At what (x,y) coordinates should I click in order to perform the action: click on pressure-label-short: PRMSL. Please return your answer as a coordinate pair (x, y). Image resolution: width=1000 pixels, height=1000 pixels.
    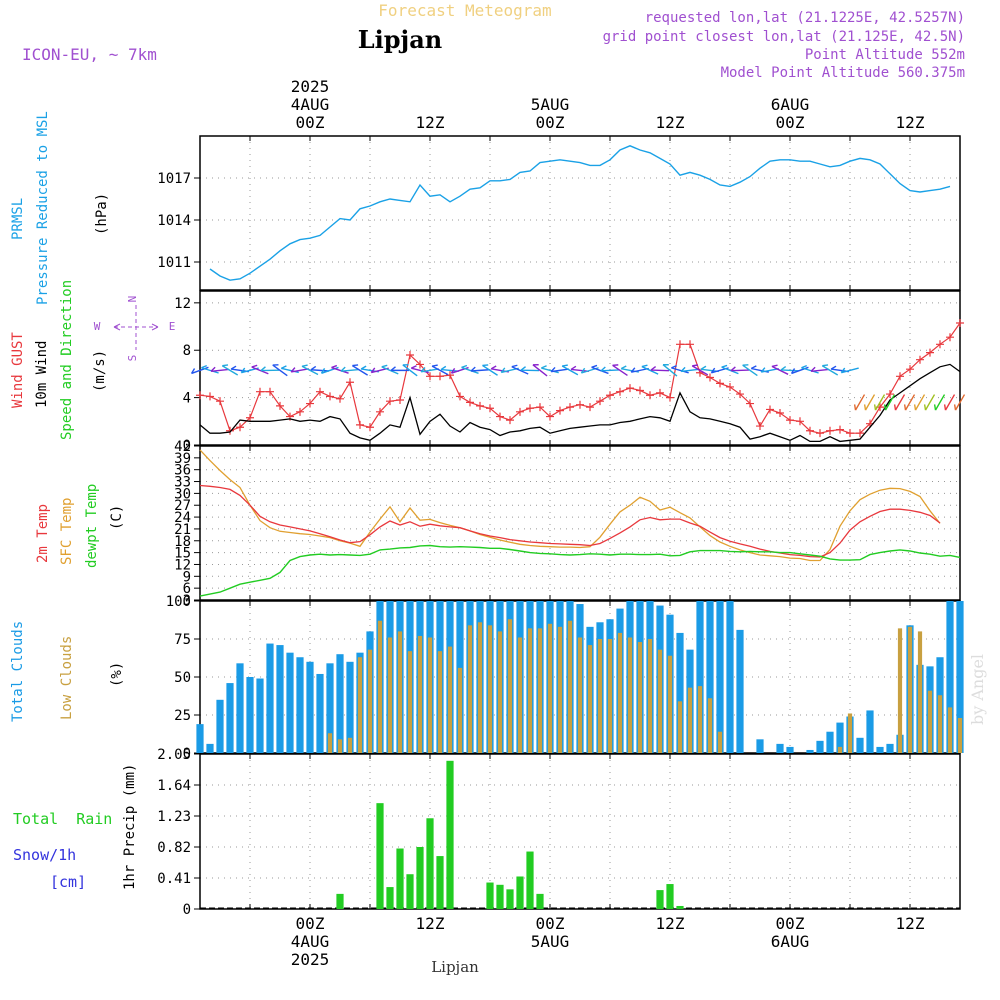
    Looking at the image, I should click on (18, 219).